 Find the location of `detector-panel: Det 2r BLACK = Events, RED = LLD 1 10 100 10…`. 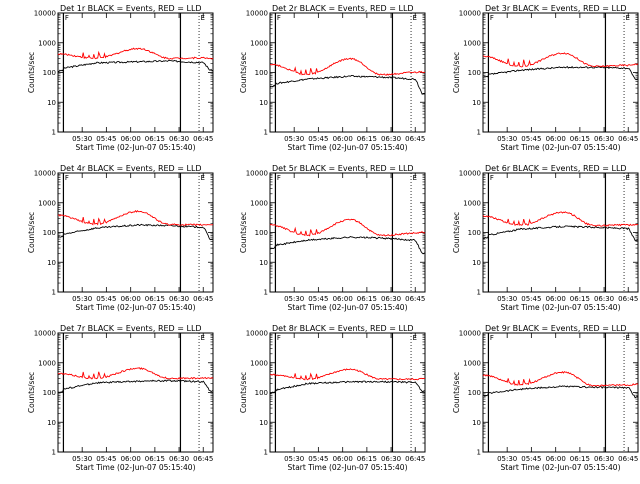

detector-panel: Det 2r BLACK = Events, RED = LLD 1 10 100 10… is located at coordinates (332, 78).